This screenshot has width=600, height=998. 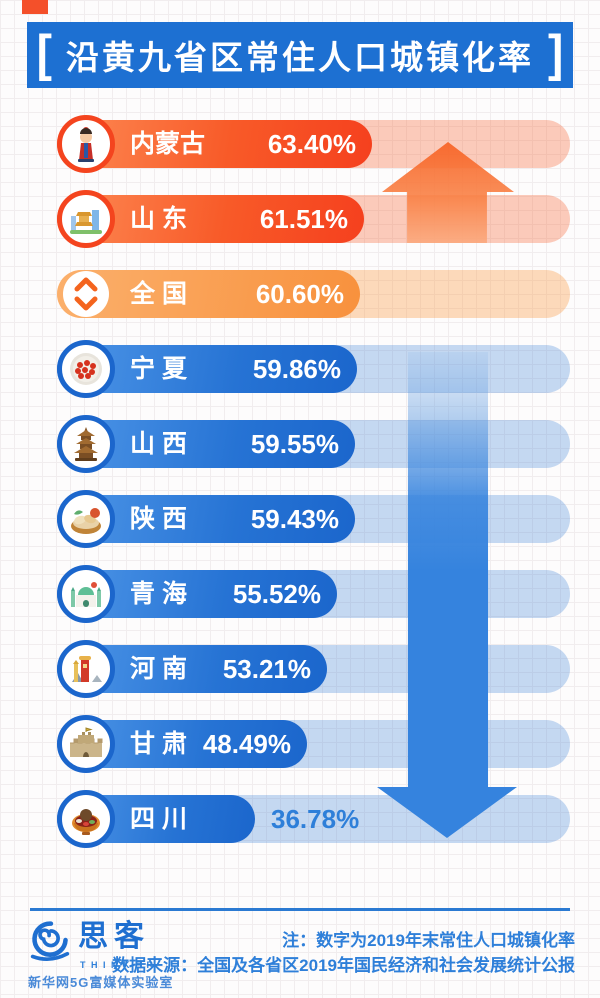 What do you see at coordinates (86, 444) in the screenshot?
I see `pagoda-icon` at bounding box center [86, 444].